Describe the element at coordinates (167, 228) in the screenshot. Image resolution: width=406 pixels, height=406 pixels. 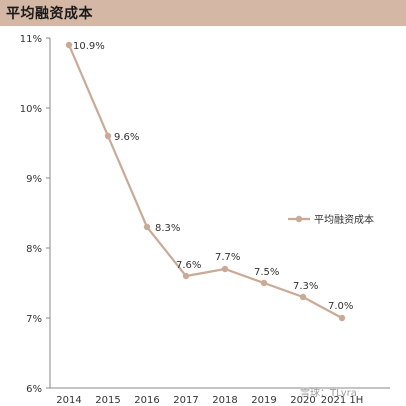
I see `data-label: 8.3%` at that location.